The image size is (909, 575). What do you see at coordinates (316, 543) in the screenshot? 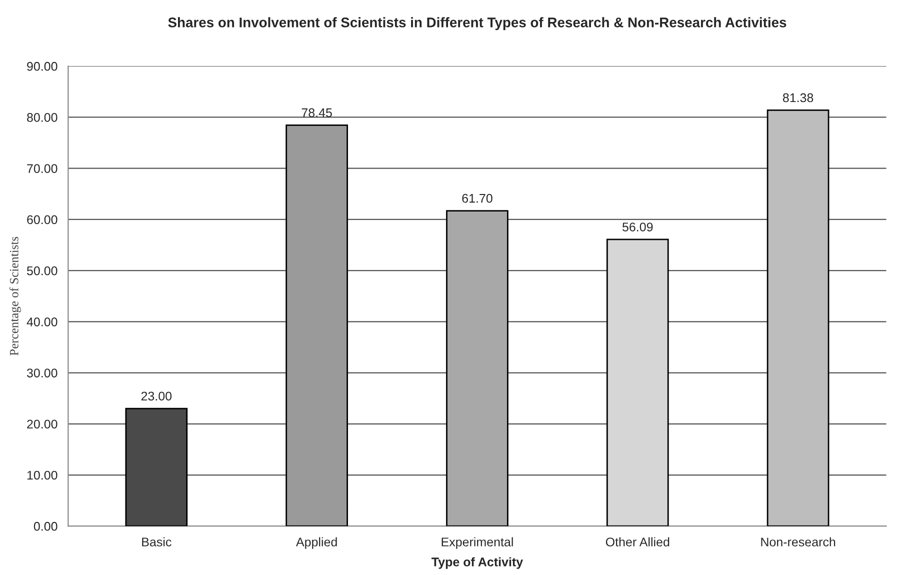
I see `x-tick-label: Applied` at bounding box center [316, 543].